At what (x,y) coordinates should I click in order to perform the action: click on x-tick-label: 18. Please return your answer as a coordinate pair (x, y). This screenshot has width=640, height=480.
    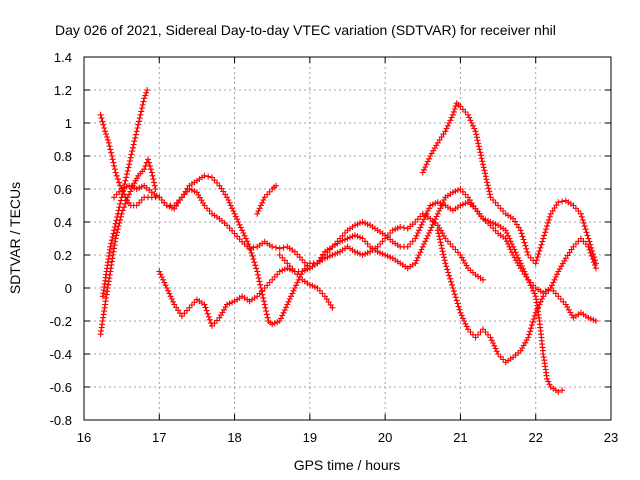
    Looking at the image, I should click on (234, 437).